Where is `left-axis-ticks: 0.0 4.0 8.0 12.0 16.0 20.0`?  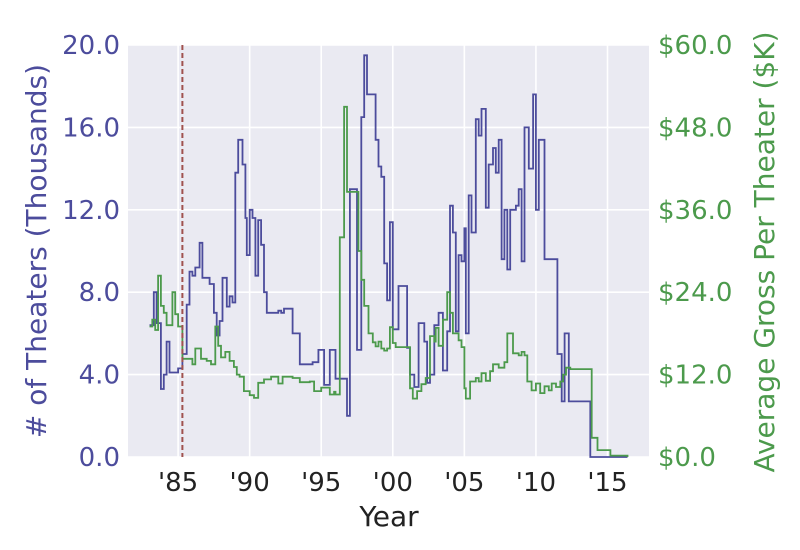 left-axis-ticks: 0.0 4.0 8.0 12.0 16.0 20.0 is located at coordinates (91, 252).